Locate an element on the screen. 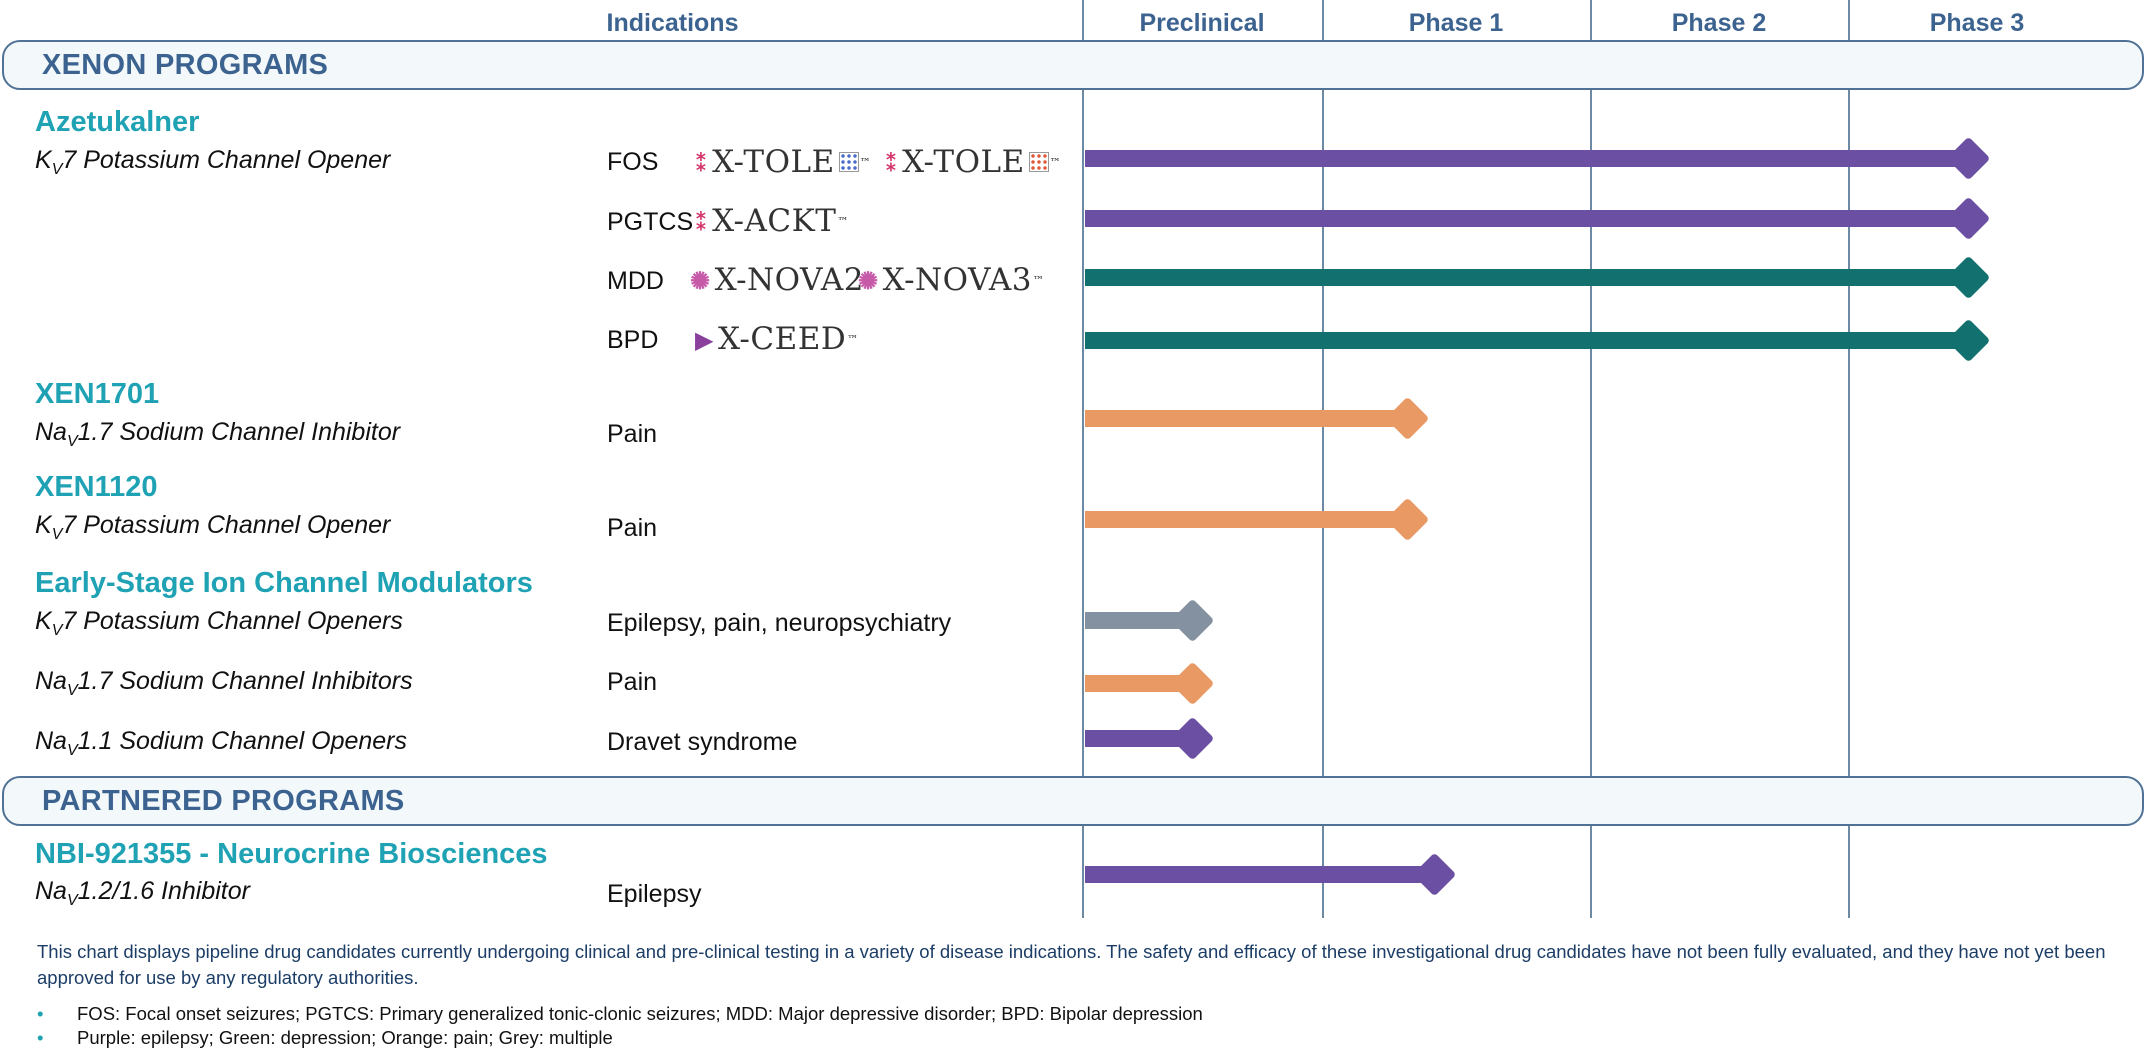 Image resolution: width=2147 pixels, height=1055 pixels. trial-logo-x-ceed: ▶ X-CEED ™ is located at coordinates (777, 339).